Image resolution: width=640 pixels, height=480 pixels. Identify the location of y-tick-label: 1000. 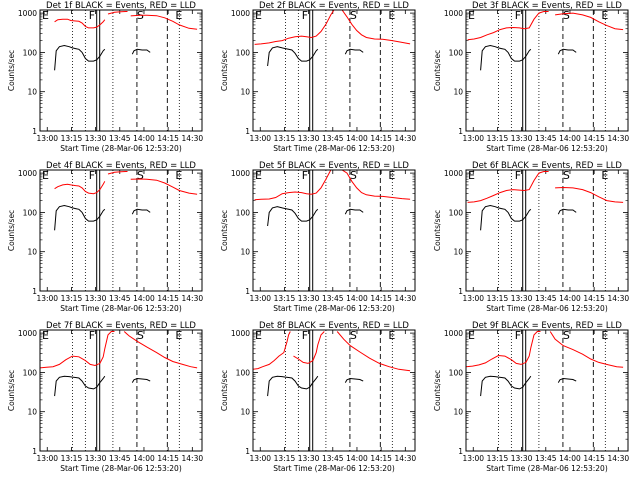
(240, 333).